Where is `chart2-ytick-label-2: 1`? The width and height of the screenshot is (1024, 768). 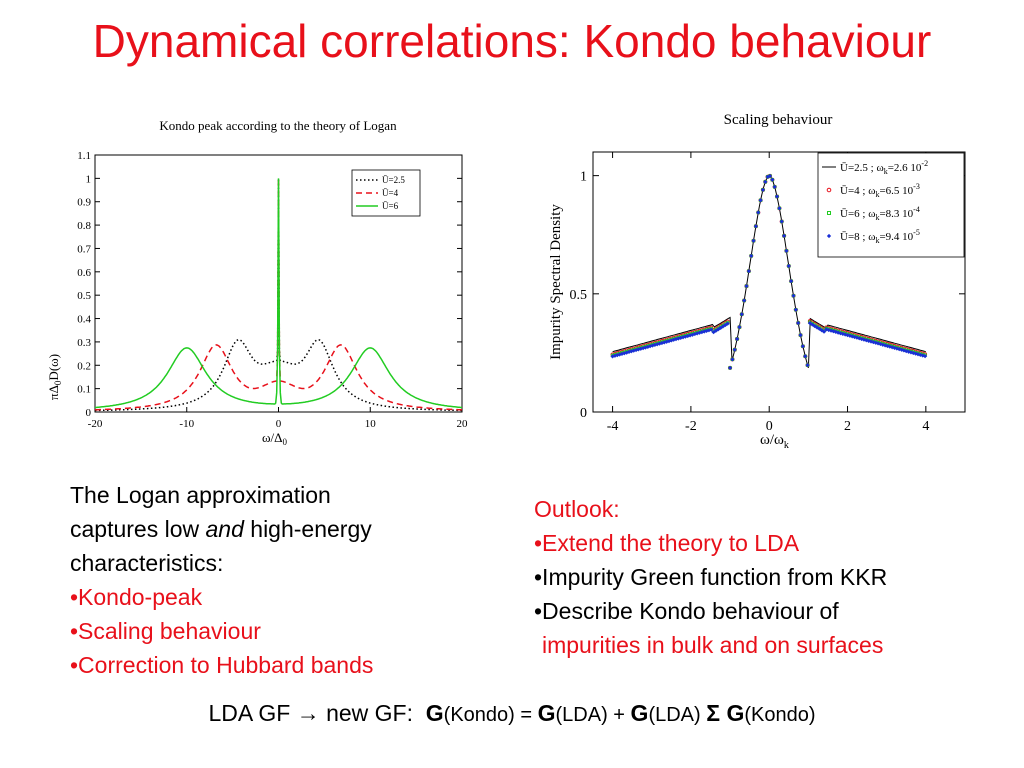 chart2-ytick-label-2: 1 is located at coordinates (583, 177).